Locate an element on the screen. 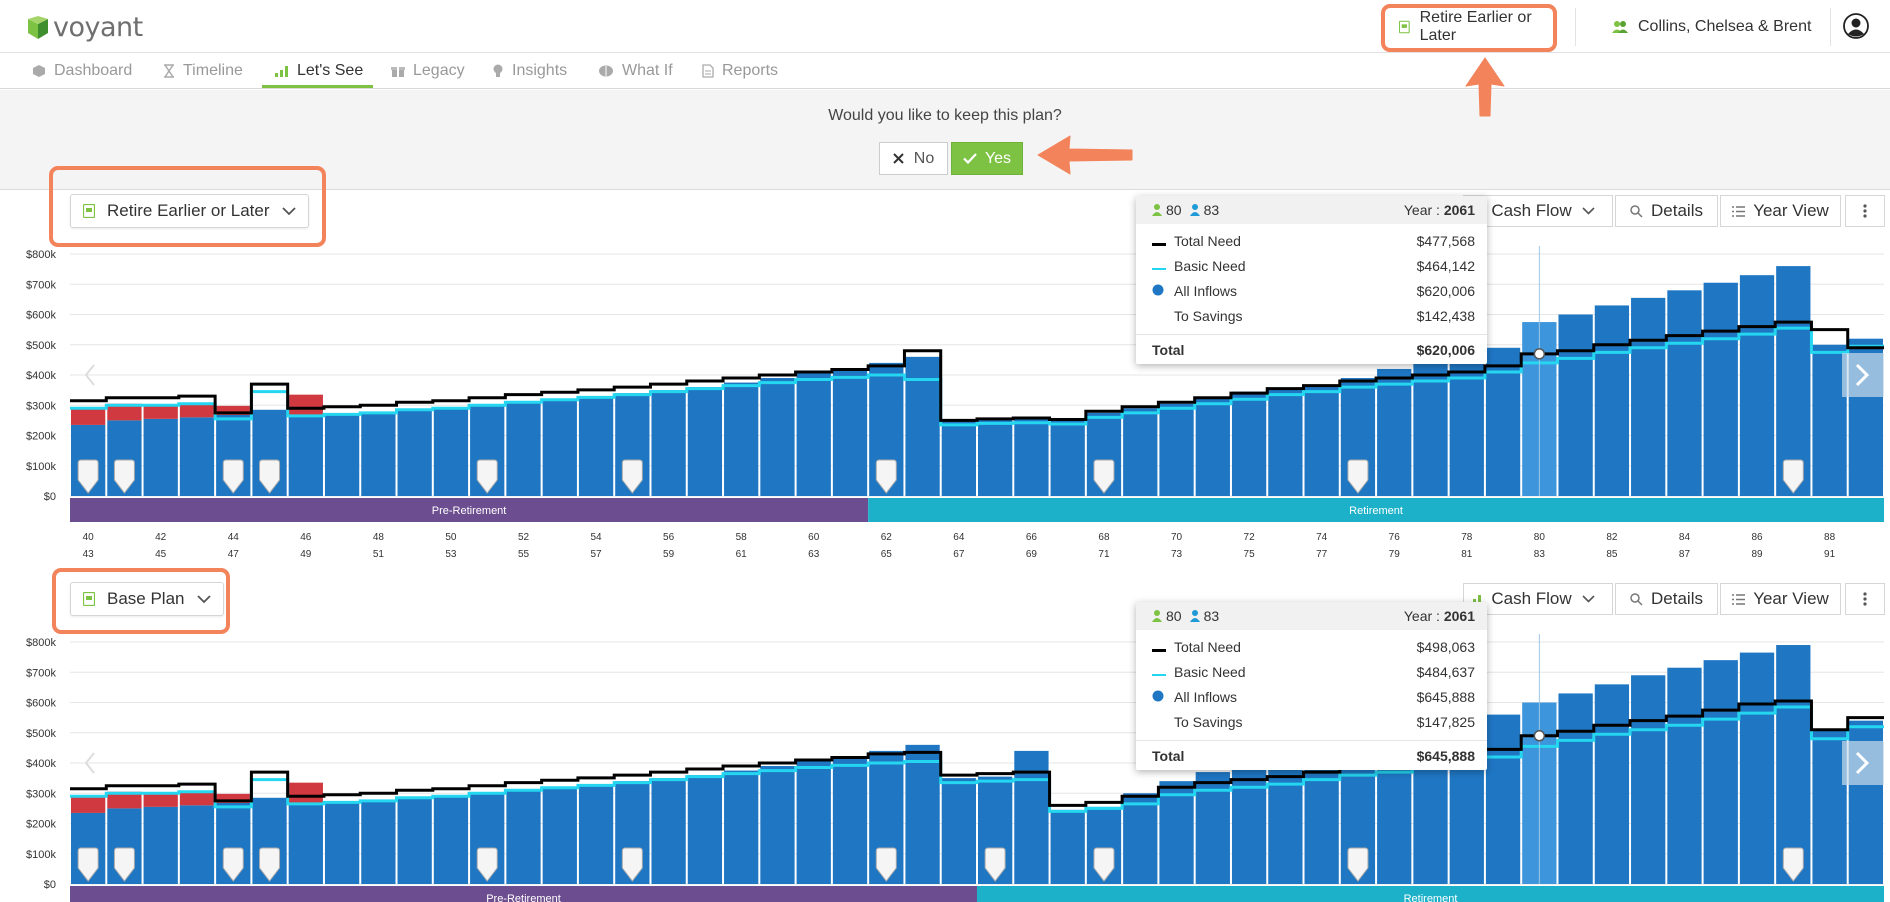 This screenshot has width=1890, height=902. plan-select-dropdown-bottom: Base Plan is located at coordinates (147, 599).